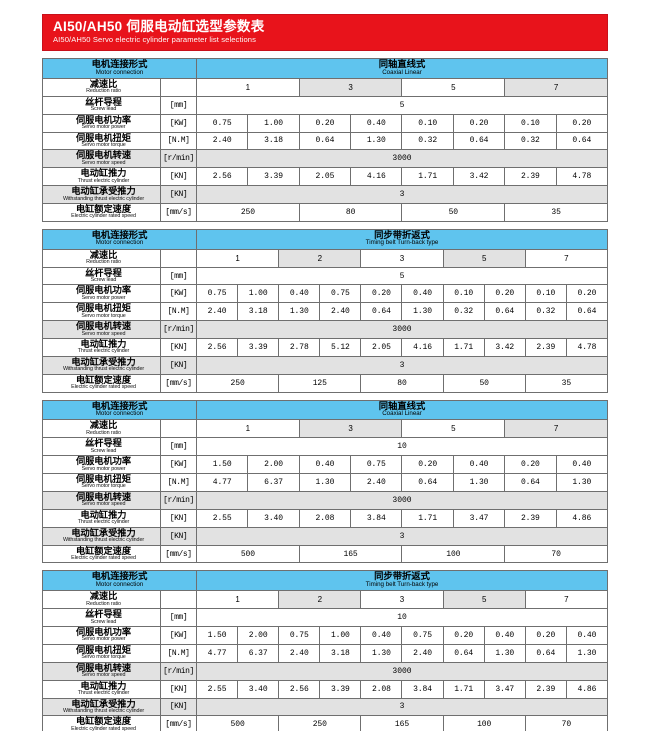 Image resolution: width=649 pixels, height=731 pixels. What do you see at coordinates (582, 518) in the screenshot?
I see `thrust-value: 4.86` at bounding box center [582, 518].